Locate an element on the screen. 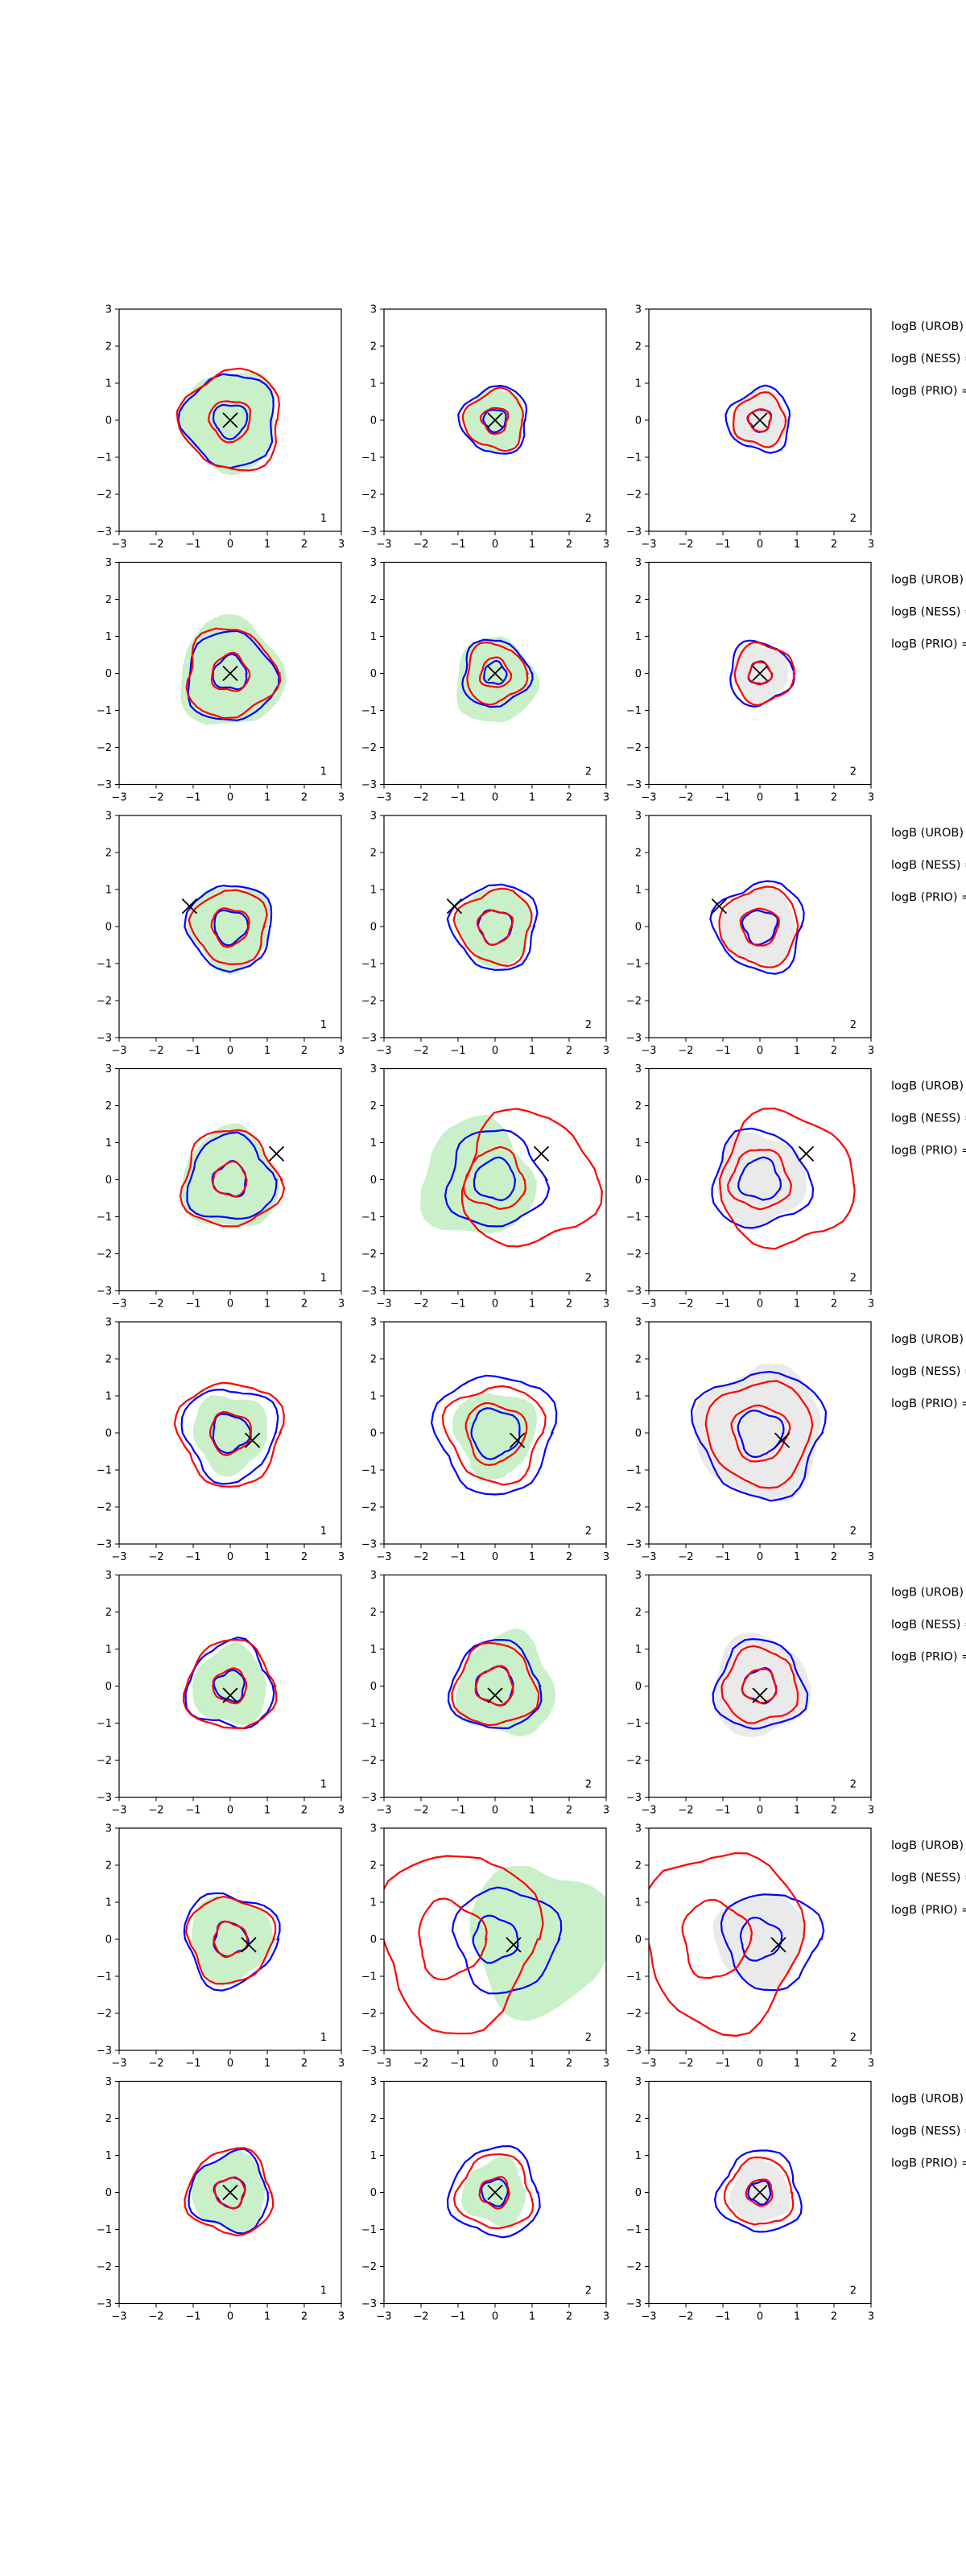 The height and width of the screenshot is (2576, 966). density-fill-grey is located at coordinates (758, 925).